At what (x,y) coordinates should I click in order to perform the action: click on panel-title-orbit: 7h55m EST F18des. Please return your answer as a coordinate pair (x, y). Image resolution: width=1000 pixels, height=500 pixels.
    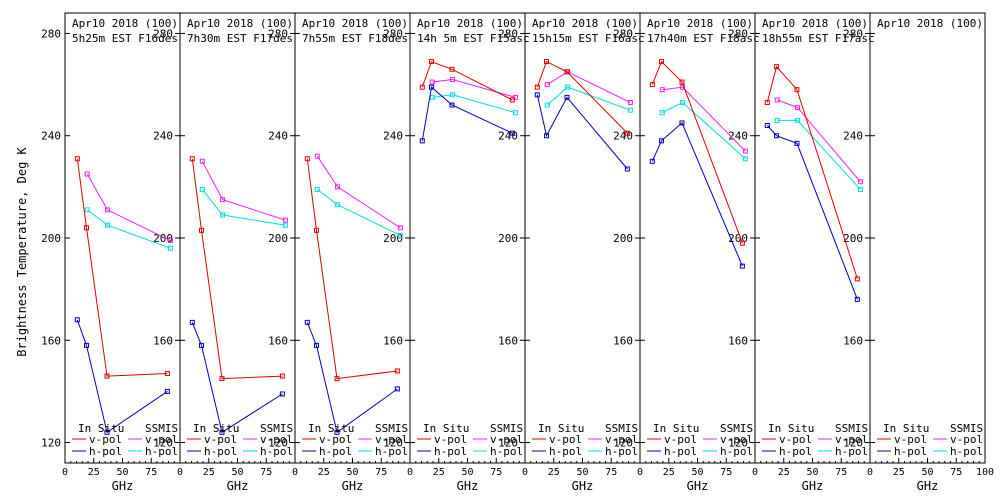
    Looking at the image, I should click on (355, 38).